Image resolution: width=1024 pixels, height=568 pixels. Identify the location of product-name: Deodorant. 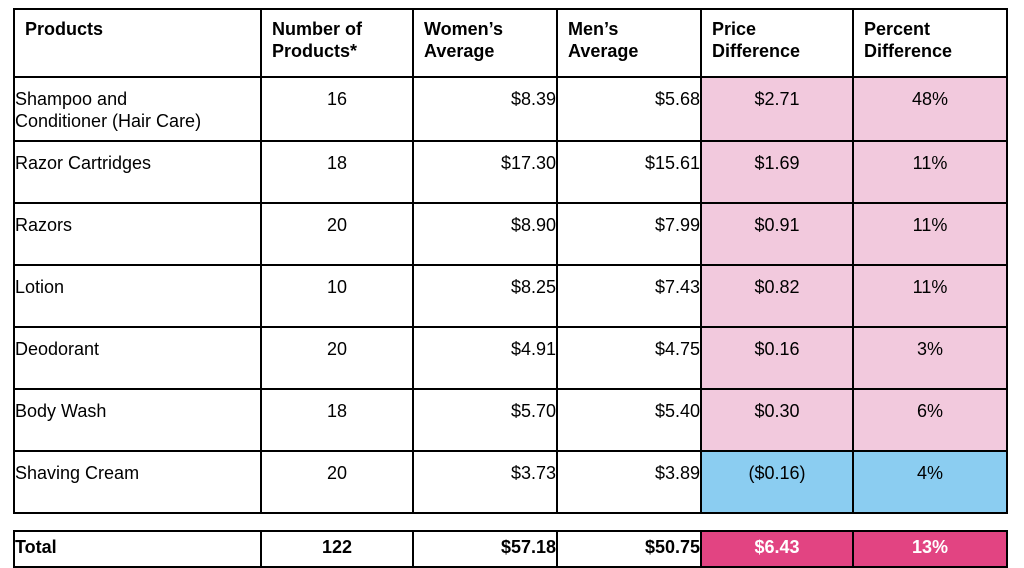
(137, 358).